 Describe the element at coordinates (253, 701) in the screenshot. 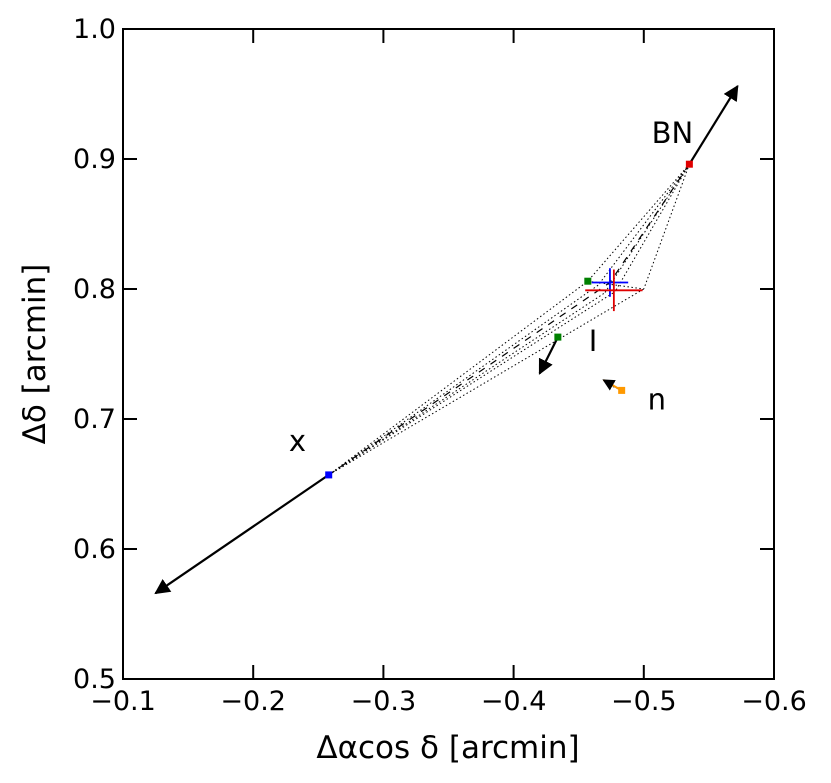

I see `x-tick-label: −0.2` at that location.